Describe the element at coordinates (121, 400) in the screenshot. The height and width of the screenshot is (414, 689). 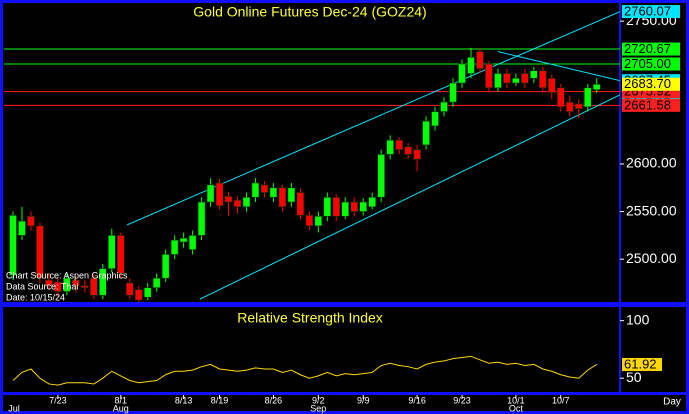
I see `x-tick-label: 8/1` at that location.